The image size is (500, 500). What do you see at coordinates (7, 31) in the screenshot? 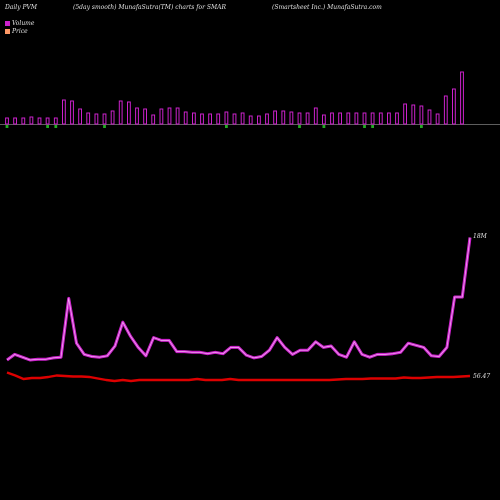
I see `legend-price-swatch` at bounding box center [7, 31].